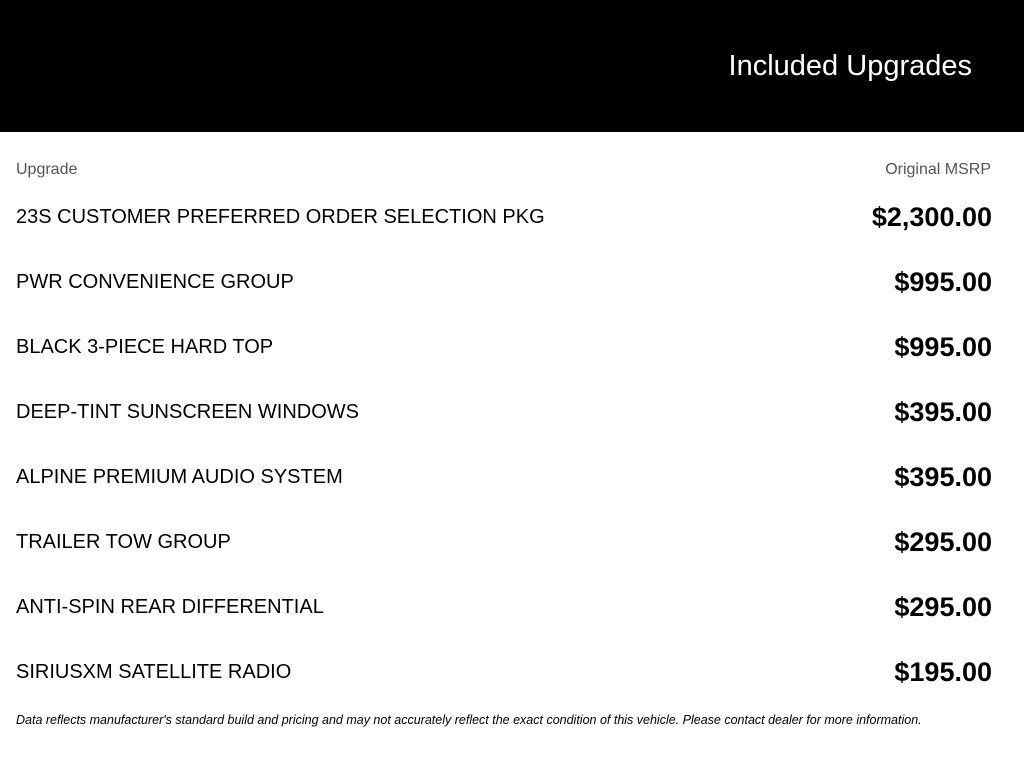 The image size is (1024, 768). What do you see at coordinates (931, 216) in the screenshot?
I see `upgrade-price: $2,300.00` at bounding box center [931, 216].